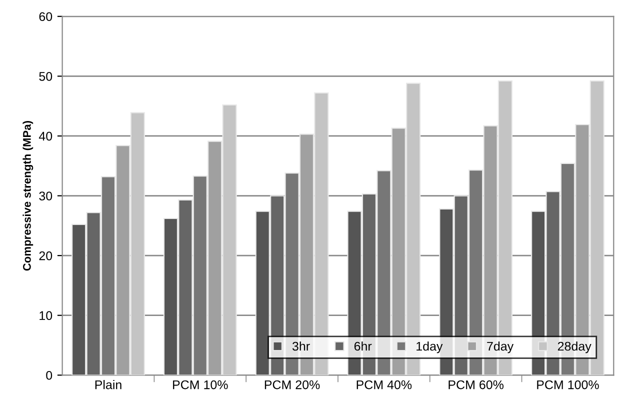  What do you see at coordinates (45, 255) in the screenshot?
I see `y-tick-label: 20` at bounding box center [45, 255].